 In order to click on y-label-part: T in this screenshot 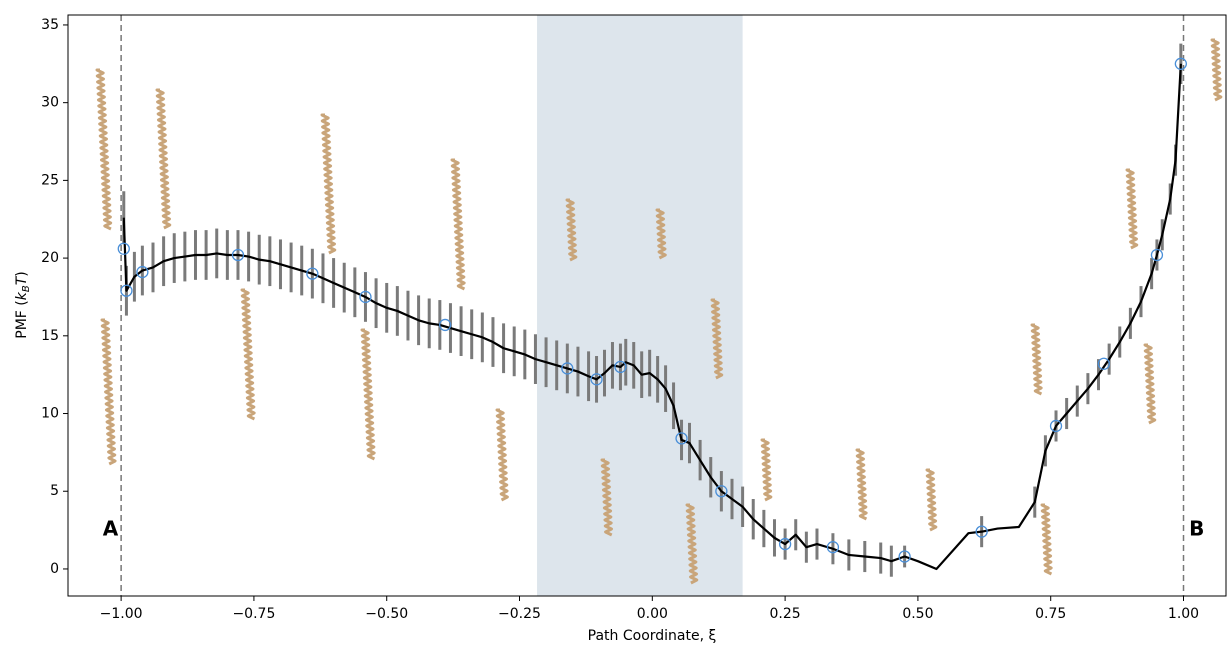, I will do `click(22, 280)`.